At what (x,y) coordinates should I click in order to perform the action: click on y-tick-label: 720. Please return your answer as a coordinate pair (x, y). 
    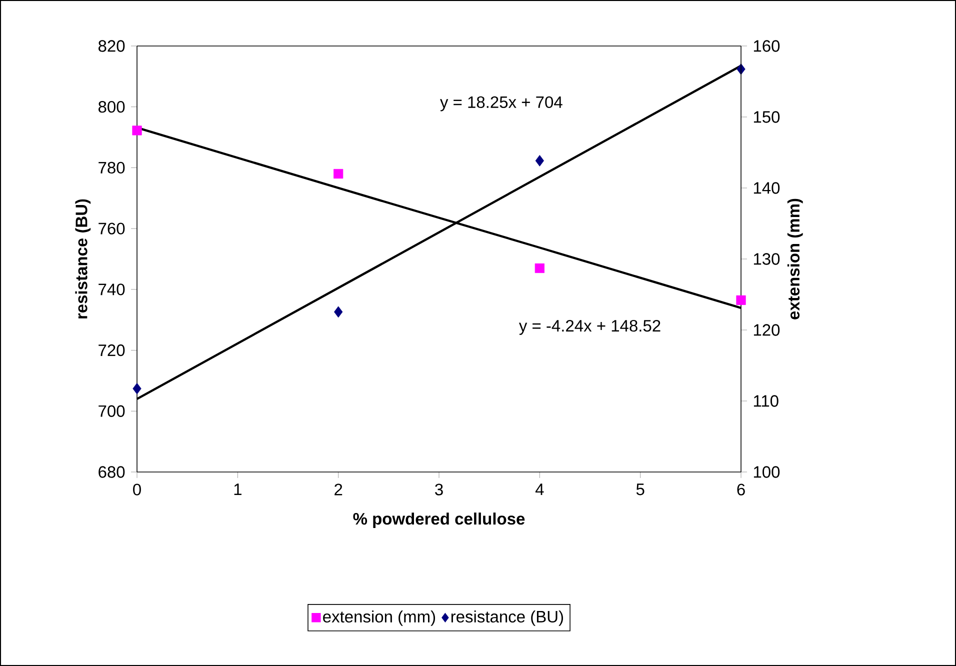
    Looking at the image, I should click on (111, 350).